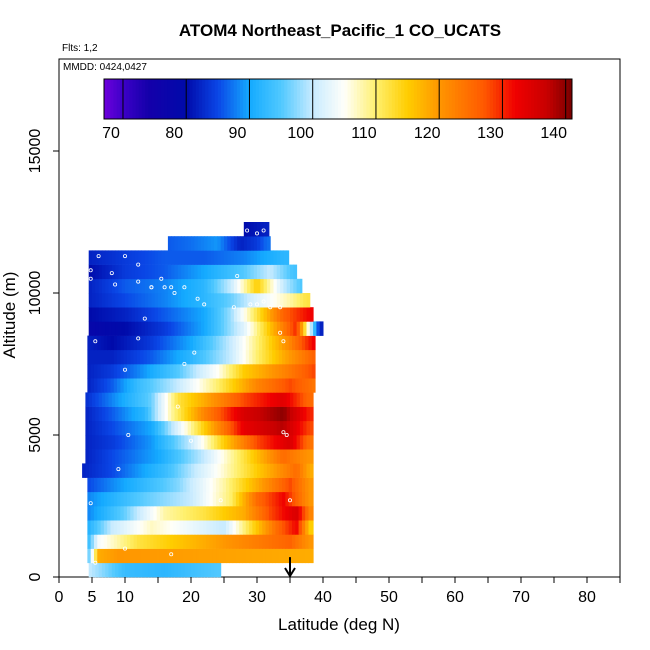 The width and height of the screenshot is (650, 650). I want to click on sample-point, so click(171, 554).